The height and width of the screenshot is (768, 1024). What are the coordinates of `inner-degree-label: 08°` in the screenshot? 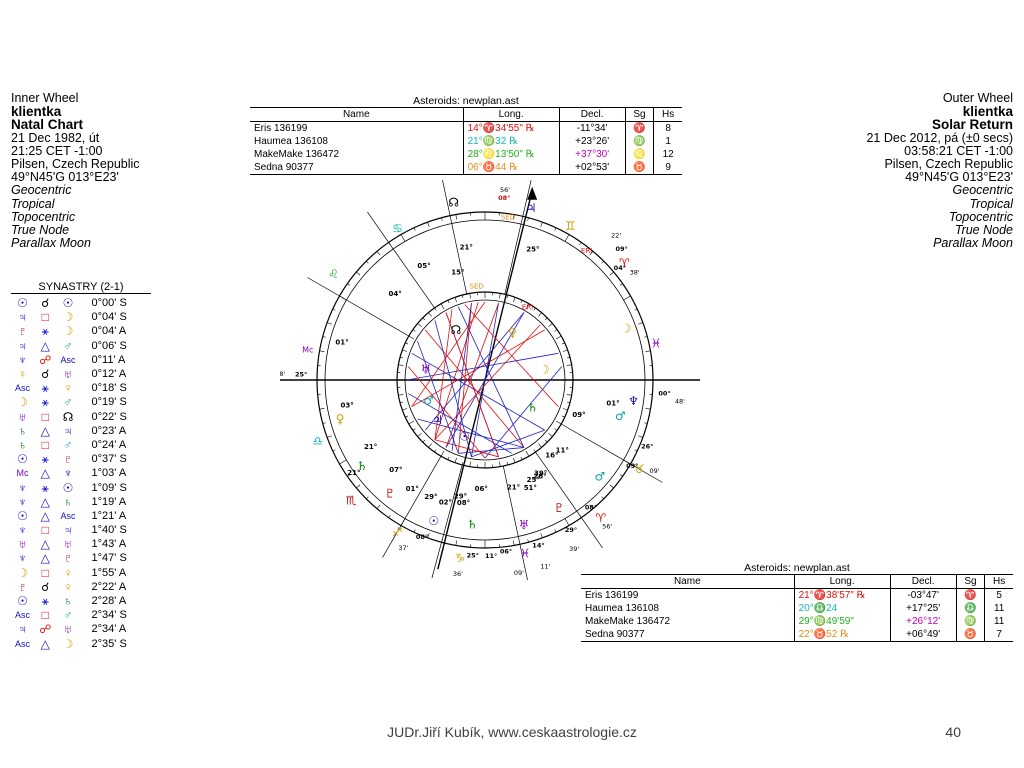 It's located at (463, 503).